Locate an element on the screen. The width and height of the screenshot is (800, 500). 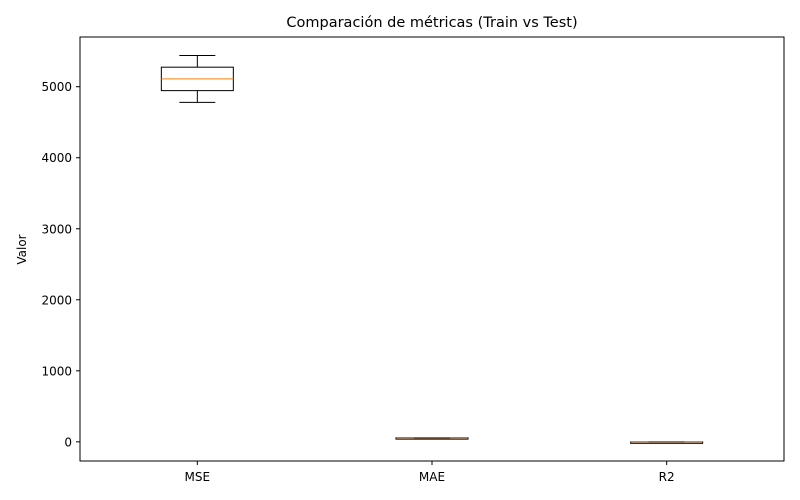
y-tick-label: 4000 is located at coordinates (56, 158).